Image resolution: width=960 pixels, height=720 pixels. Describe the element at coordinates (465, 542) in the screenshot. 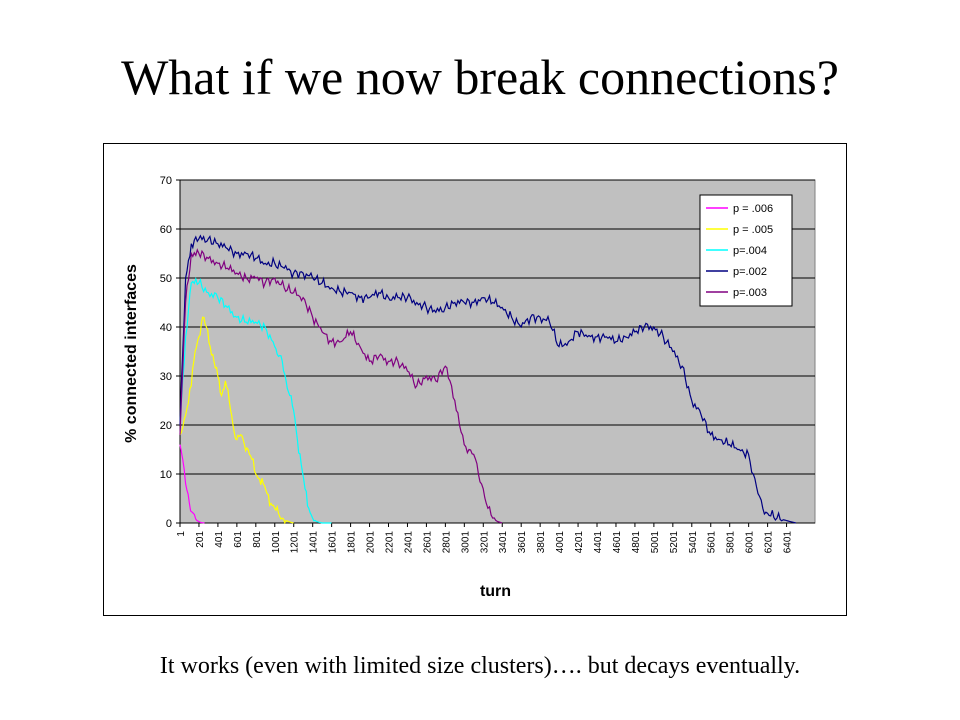

I see `x-tick-label: 3001` at that location.